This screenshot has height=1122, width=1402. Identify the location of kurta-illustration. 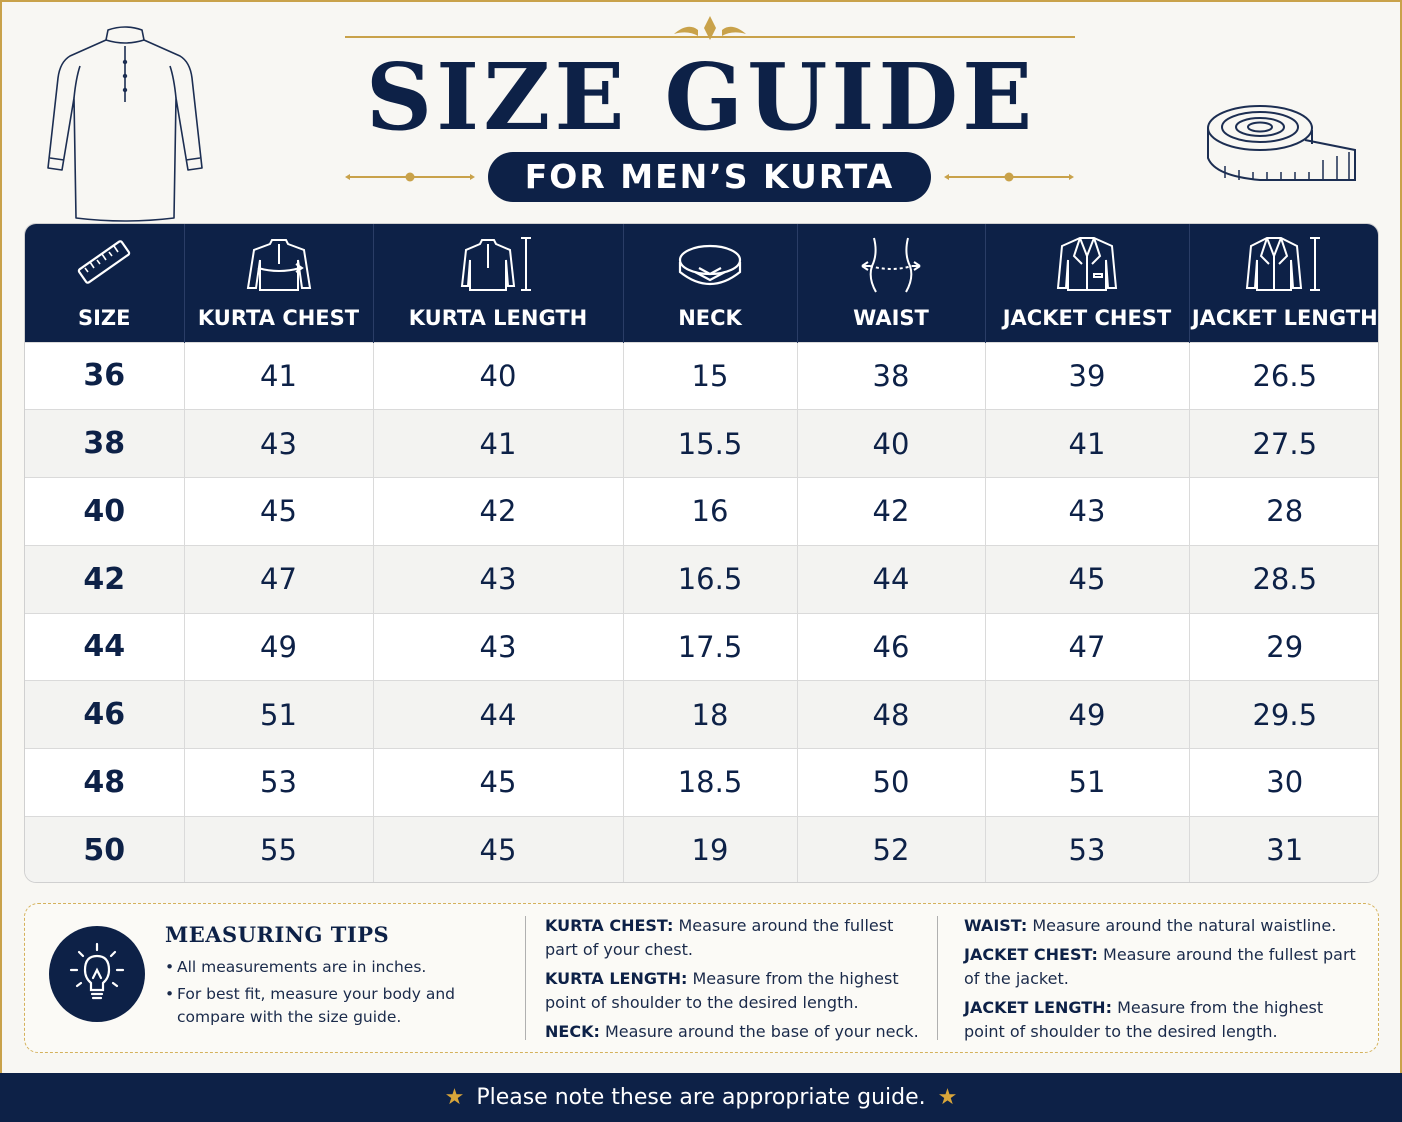
(125, 124).